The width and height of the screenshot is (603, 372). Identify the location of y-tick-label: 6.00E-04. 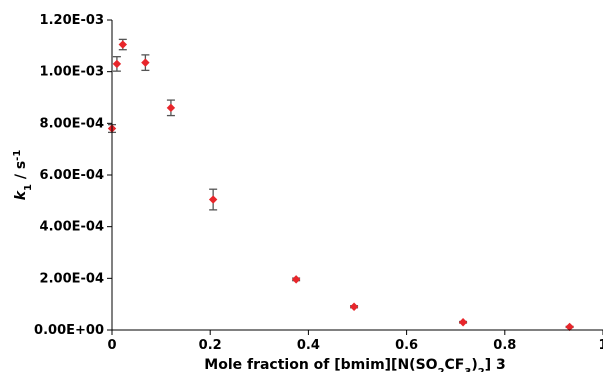
(72, 175).